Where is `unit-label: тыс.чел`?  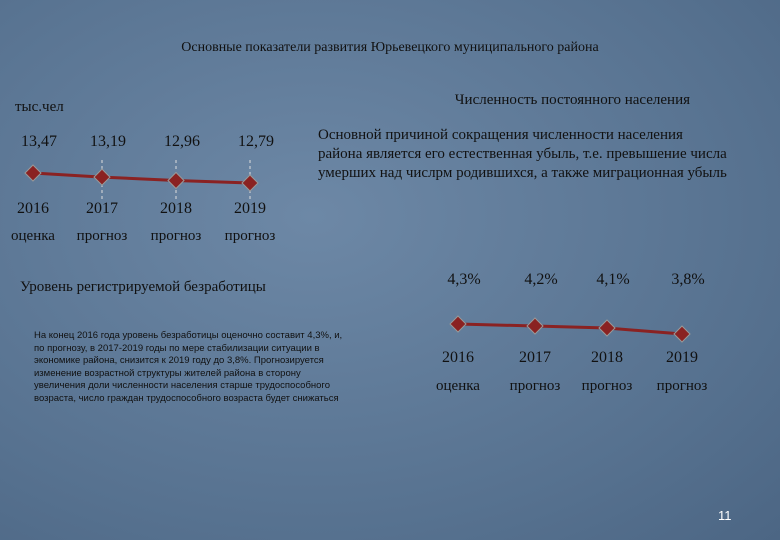
unit-label: тыс.чел is located at coordinates (39, 107).